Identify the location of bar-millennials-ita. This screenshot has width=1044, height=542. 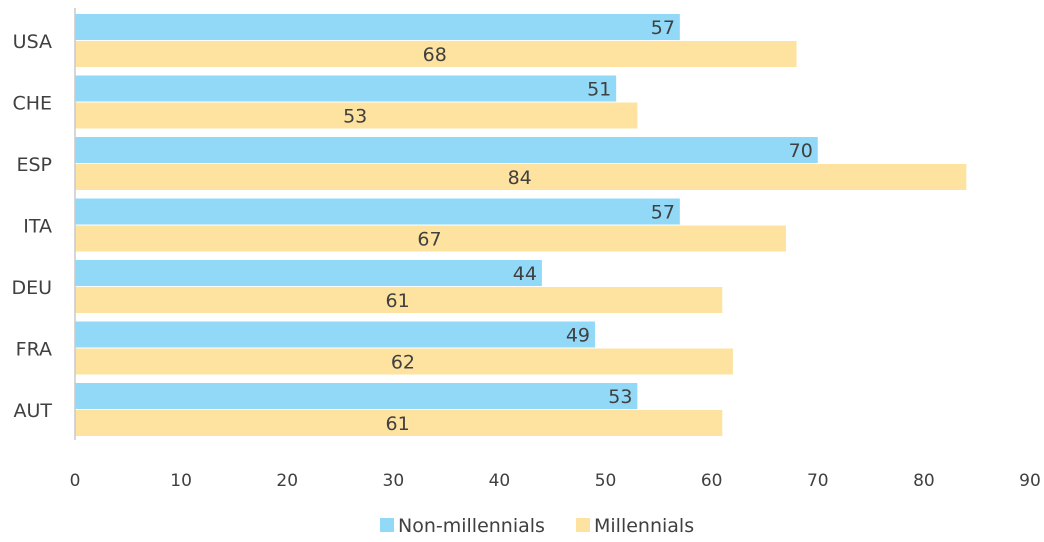
(430, 238).